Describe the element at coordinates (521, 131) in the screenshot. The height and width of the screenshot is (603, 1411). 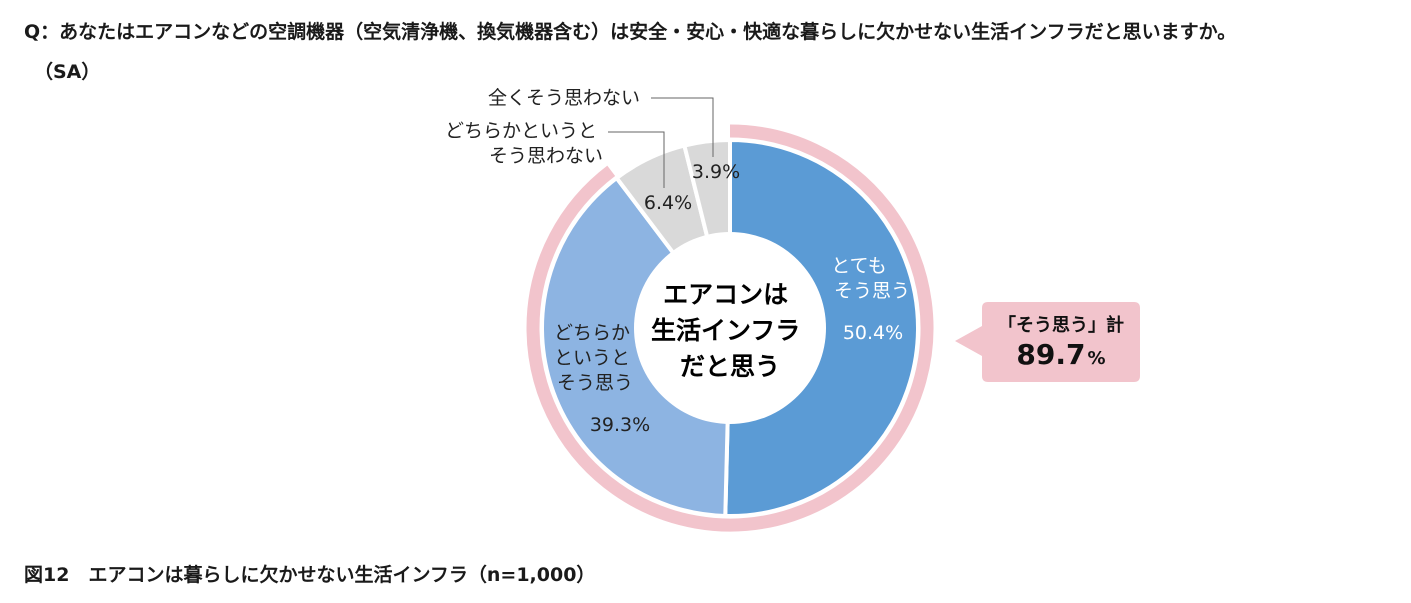
I see `slice-label-somewhat-not-line-1: どちらかというと` at that location.